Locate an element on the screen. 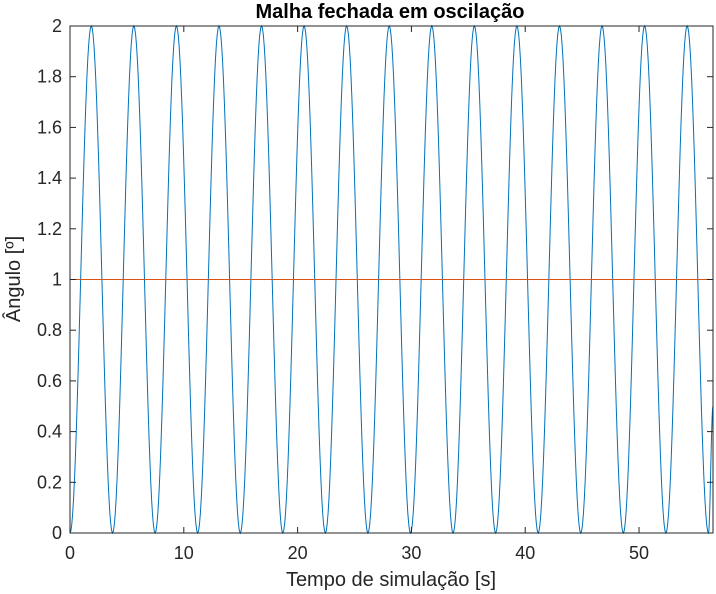 Image resolution: width=716 pixels, height=594 pixels. x-tick-label: 0 is located at coordinates (70, 553).